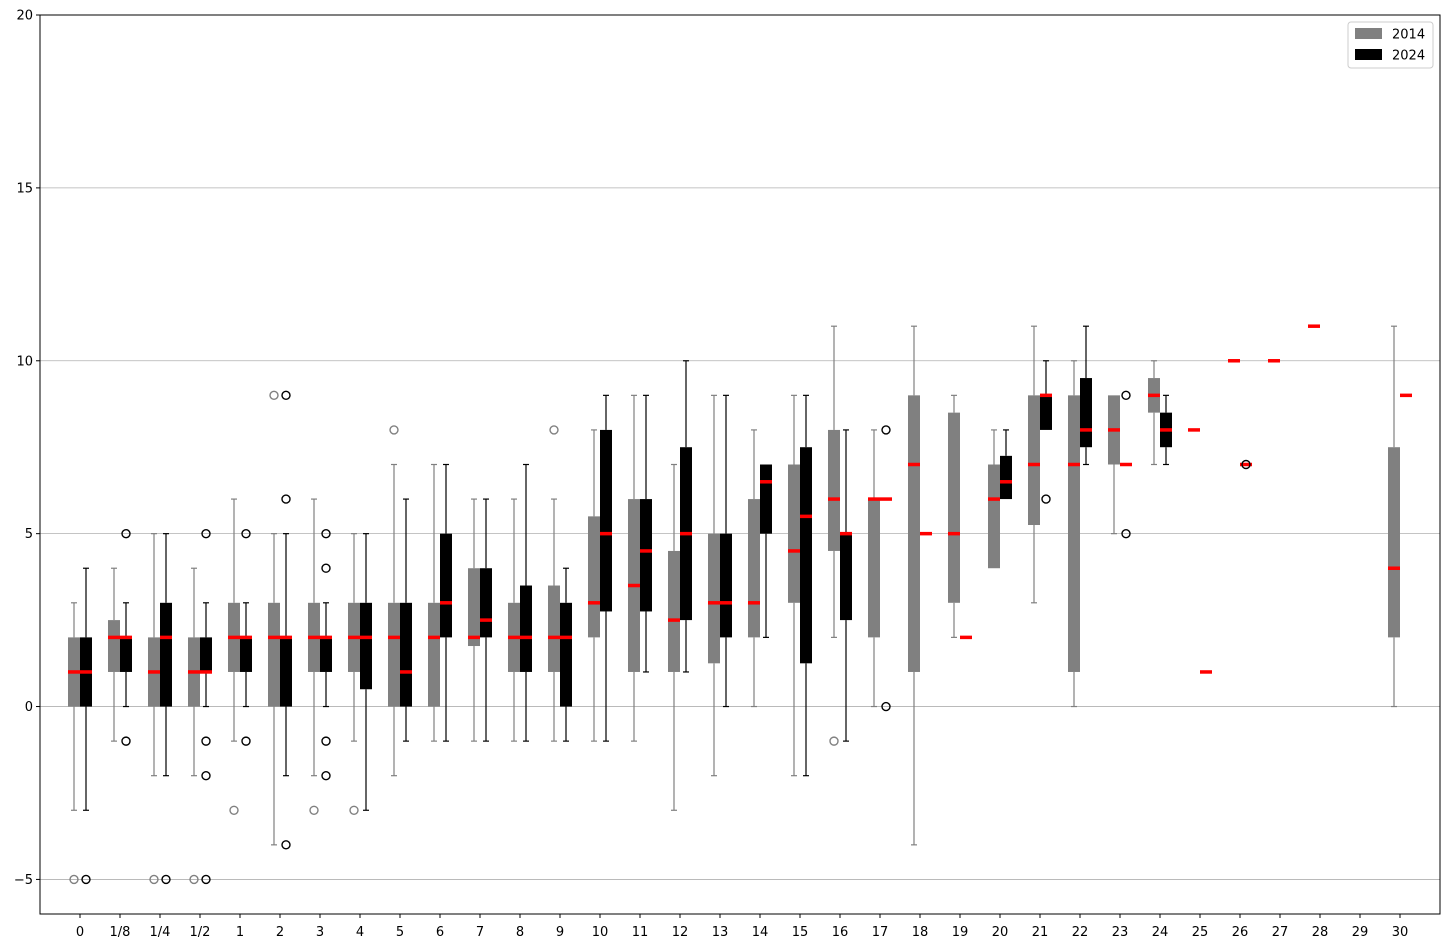  What do you see at coordinates (680, 932) in the screenshot?
I see `x-tick-label: 12` at bounding box center [680, 932].